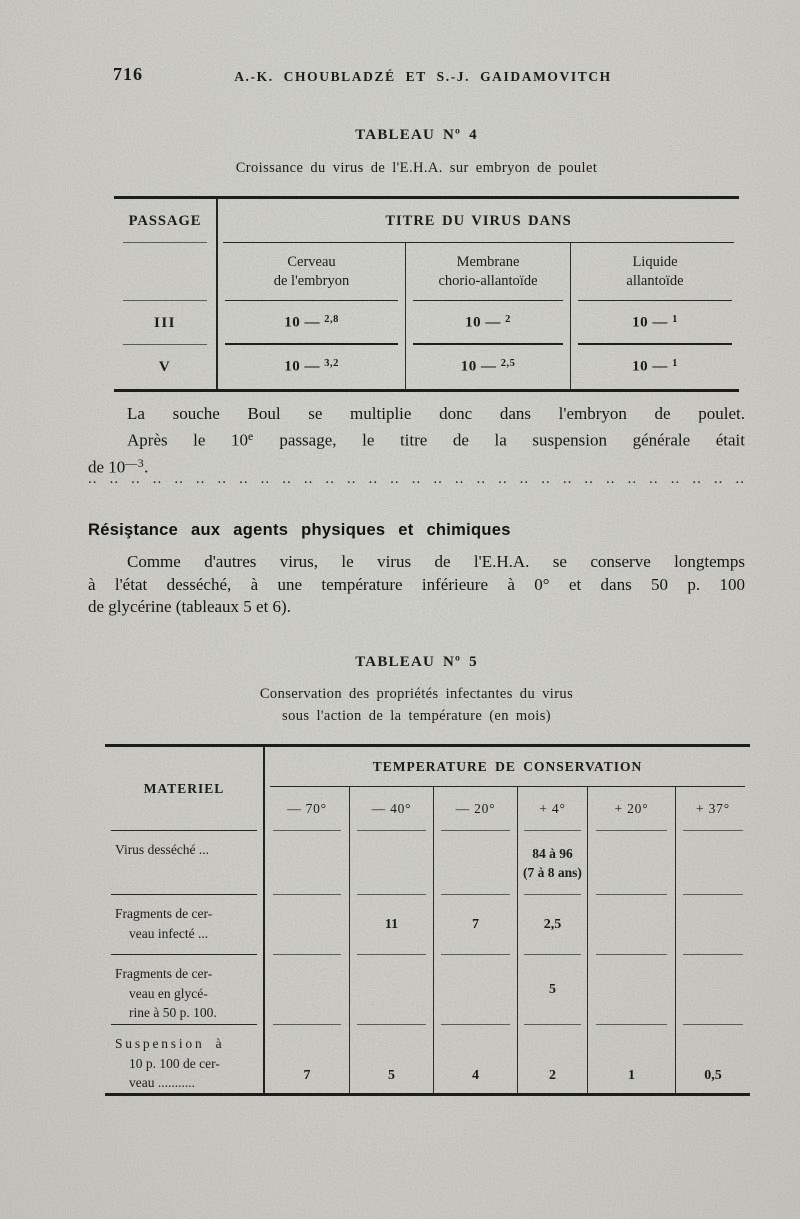 This screenshot has width=800, height=1219. Describe the element at coordinates (307, 809) in the screenshot. I see `table5-colhead-minus70: — 70°` at that location.